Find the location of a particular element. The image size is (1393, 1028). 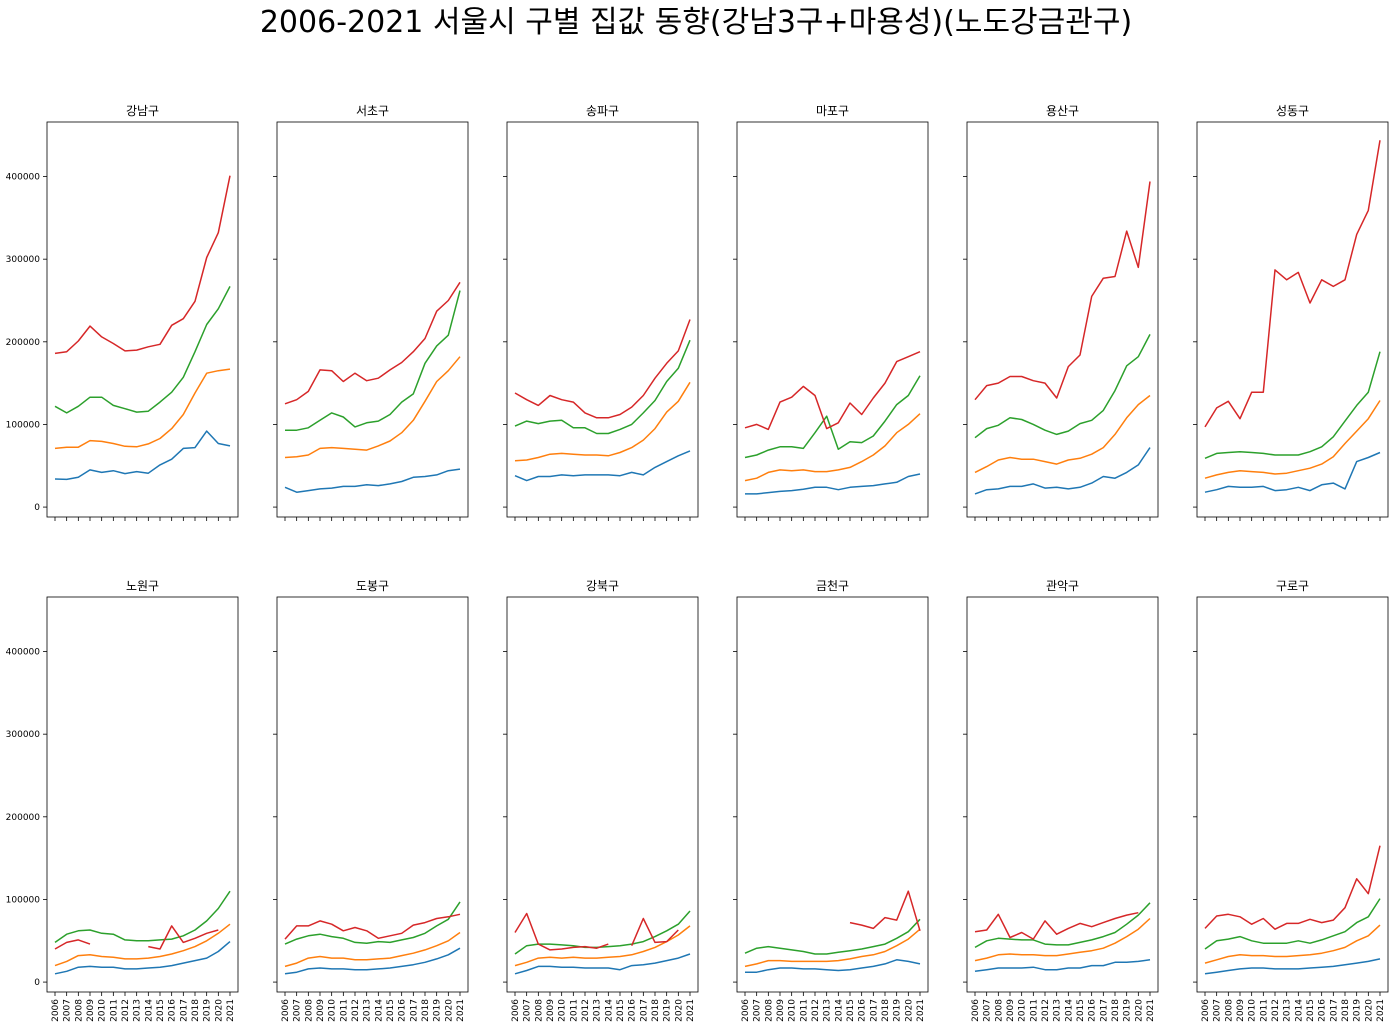

subplot-title: 노원구 is located at coordinates (142, 586).